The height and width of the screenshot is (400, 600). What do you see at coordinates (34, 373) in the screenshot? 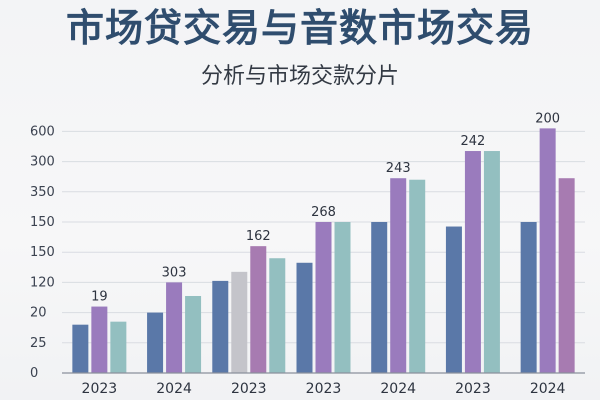
I see `y-tick-label: 0` at bounding box center [34, 373].